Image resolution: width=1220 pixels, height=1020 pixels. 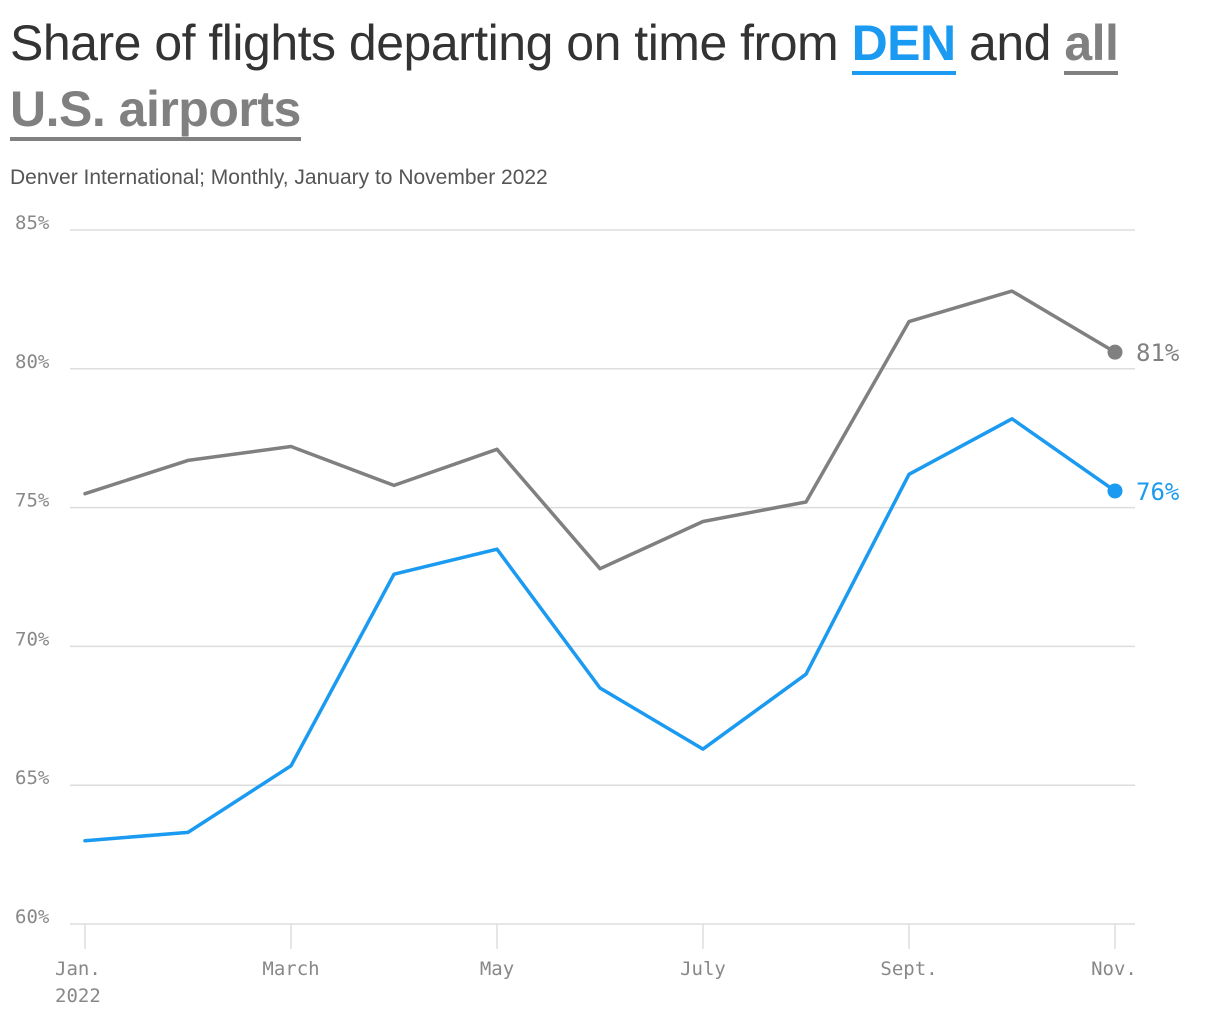 I want to click on x-tick-label: Nov., so click(x=1114, y=969).